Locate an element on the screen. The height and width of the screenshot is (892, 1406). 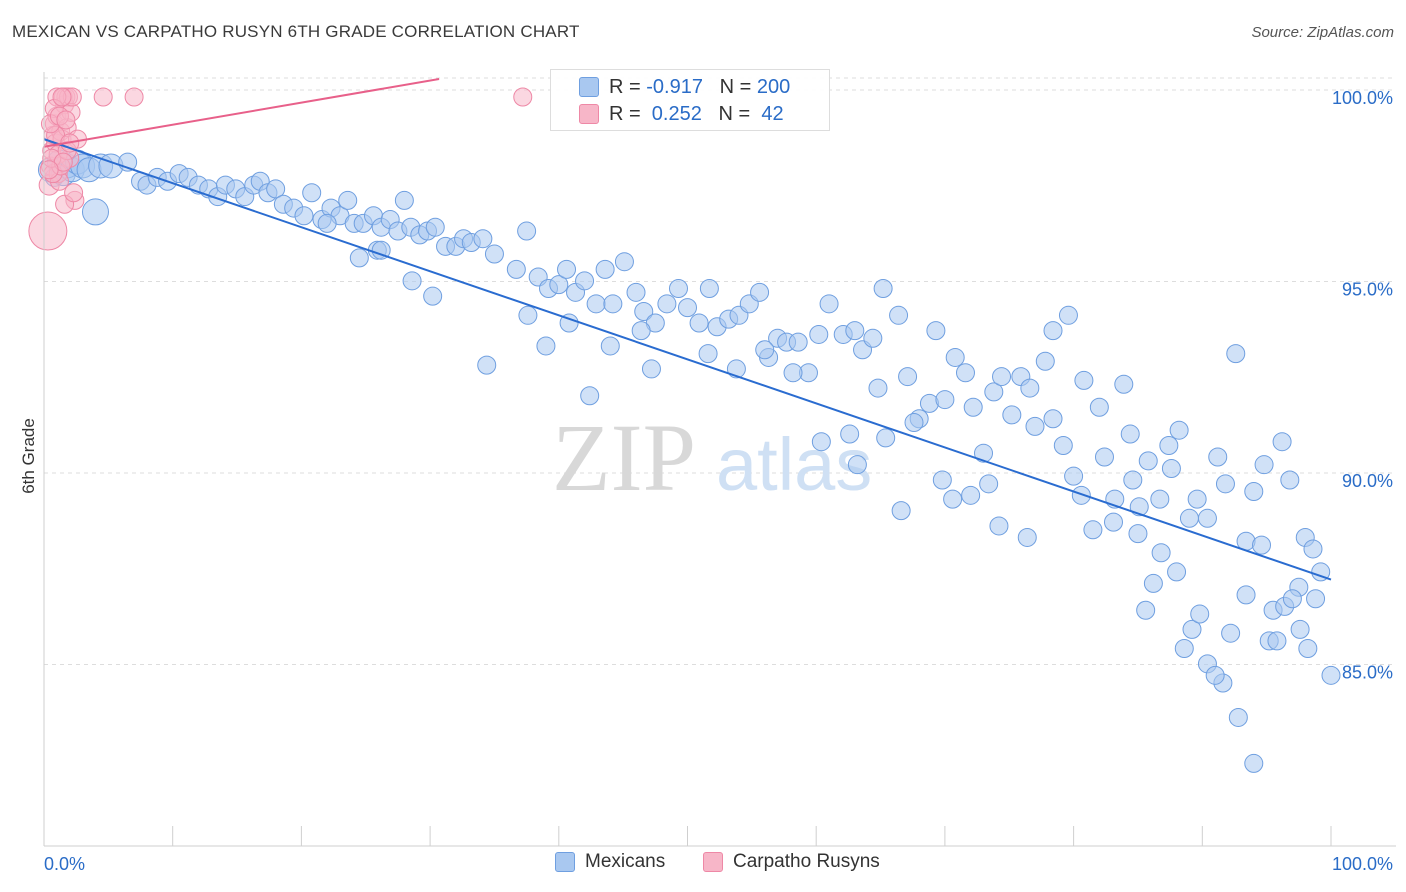
legend-swatch-blue is located at coordinates (589, 87).